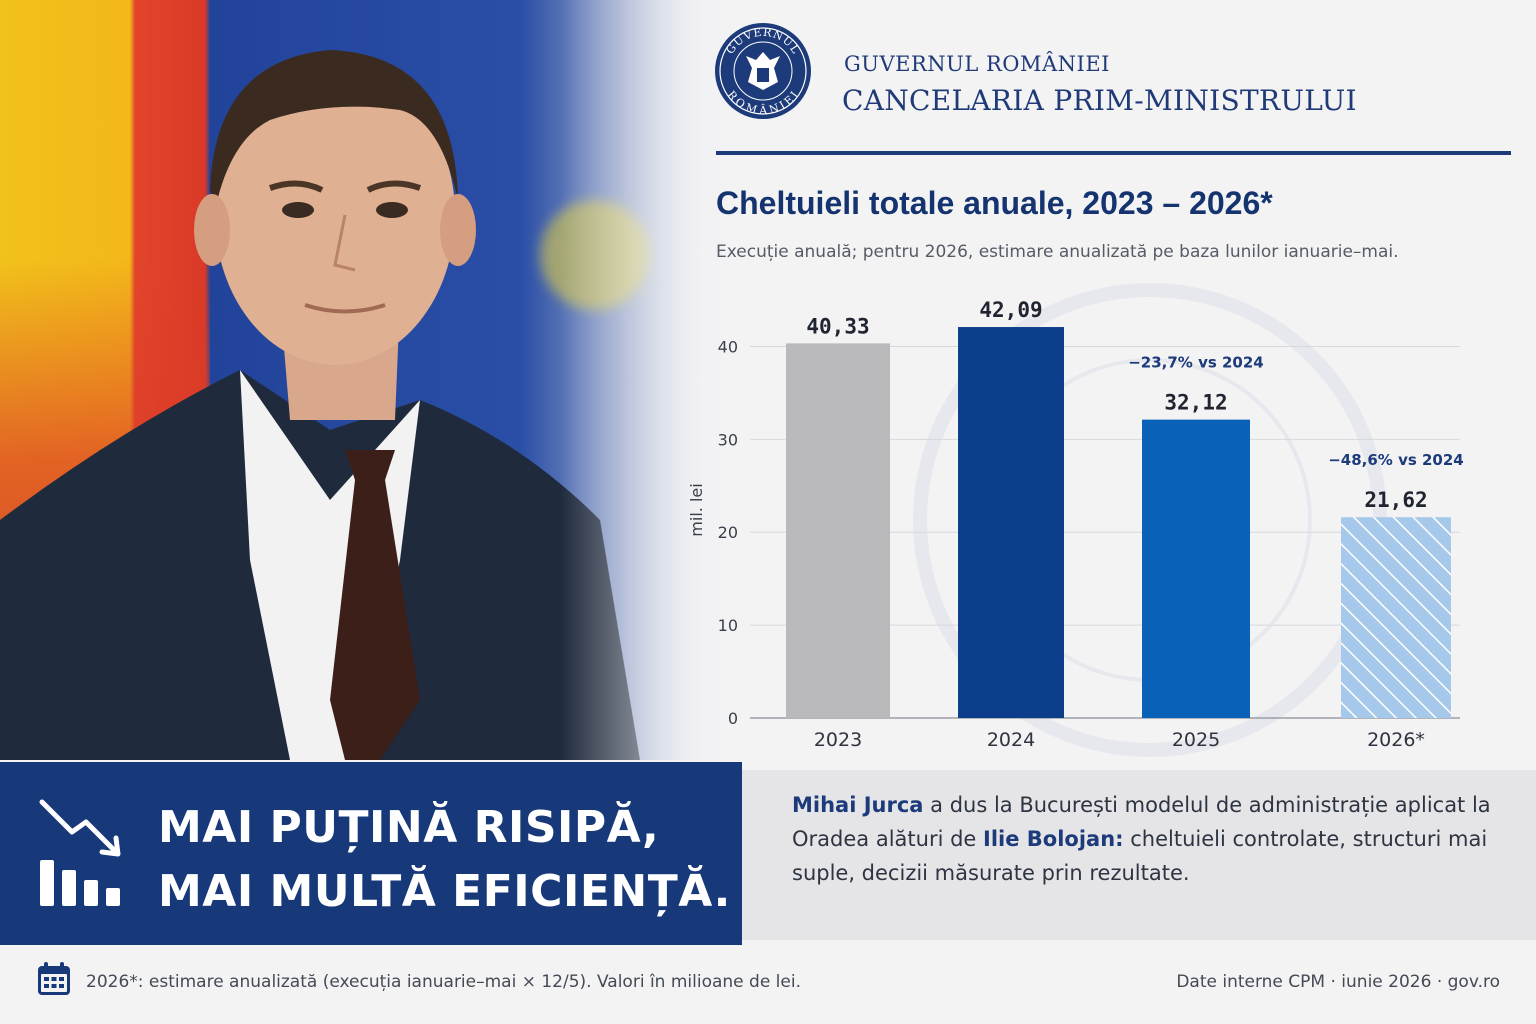  What do you see at coordinates (728, 625) in the screenshot?
I see `y-tick-label: 10` at bounding box center [728, 625].